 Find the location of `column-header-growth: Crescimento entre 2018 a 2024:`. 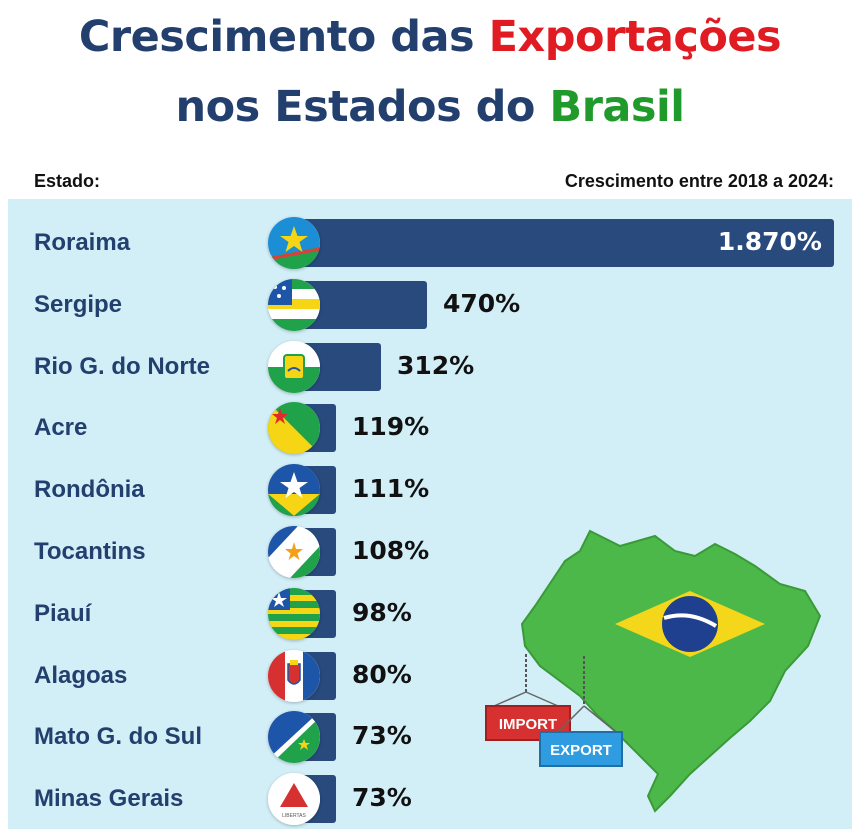

column-header-growth: Crescimento entre 2018 a 2024: is located at coordinates (699, 181).